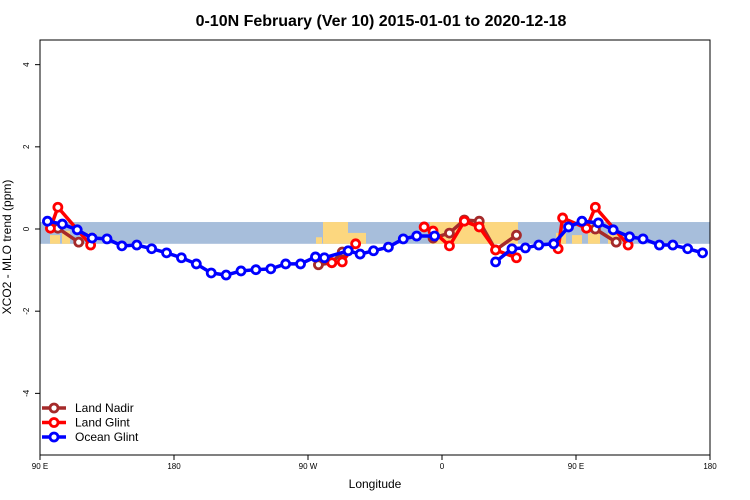 This screenshot has width=750, height=500. What do you see at coordinates (442, 466) in the screenshot?
I see `x-tick-label: 0` at bounding box center [442, 466].